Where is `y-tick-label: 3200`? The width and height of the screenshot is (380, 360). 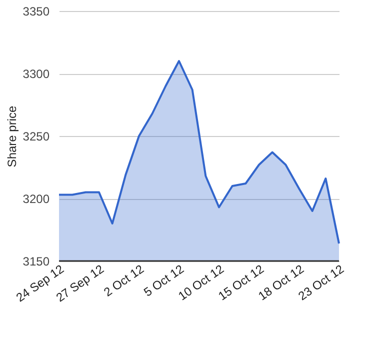
y-tick-label: 3200 is located at coordinates (36, 199).